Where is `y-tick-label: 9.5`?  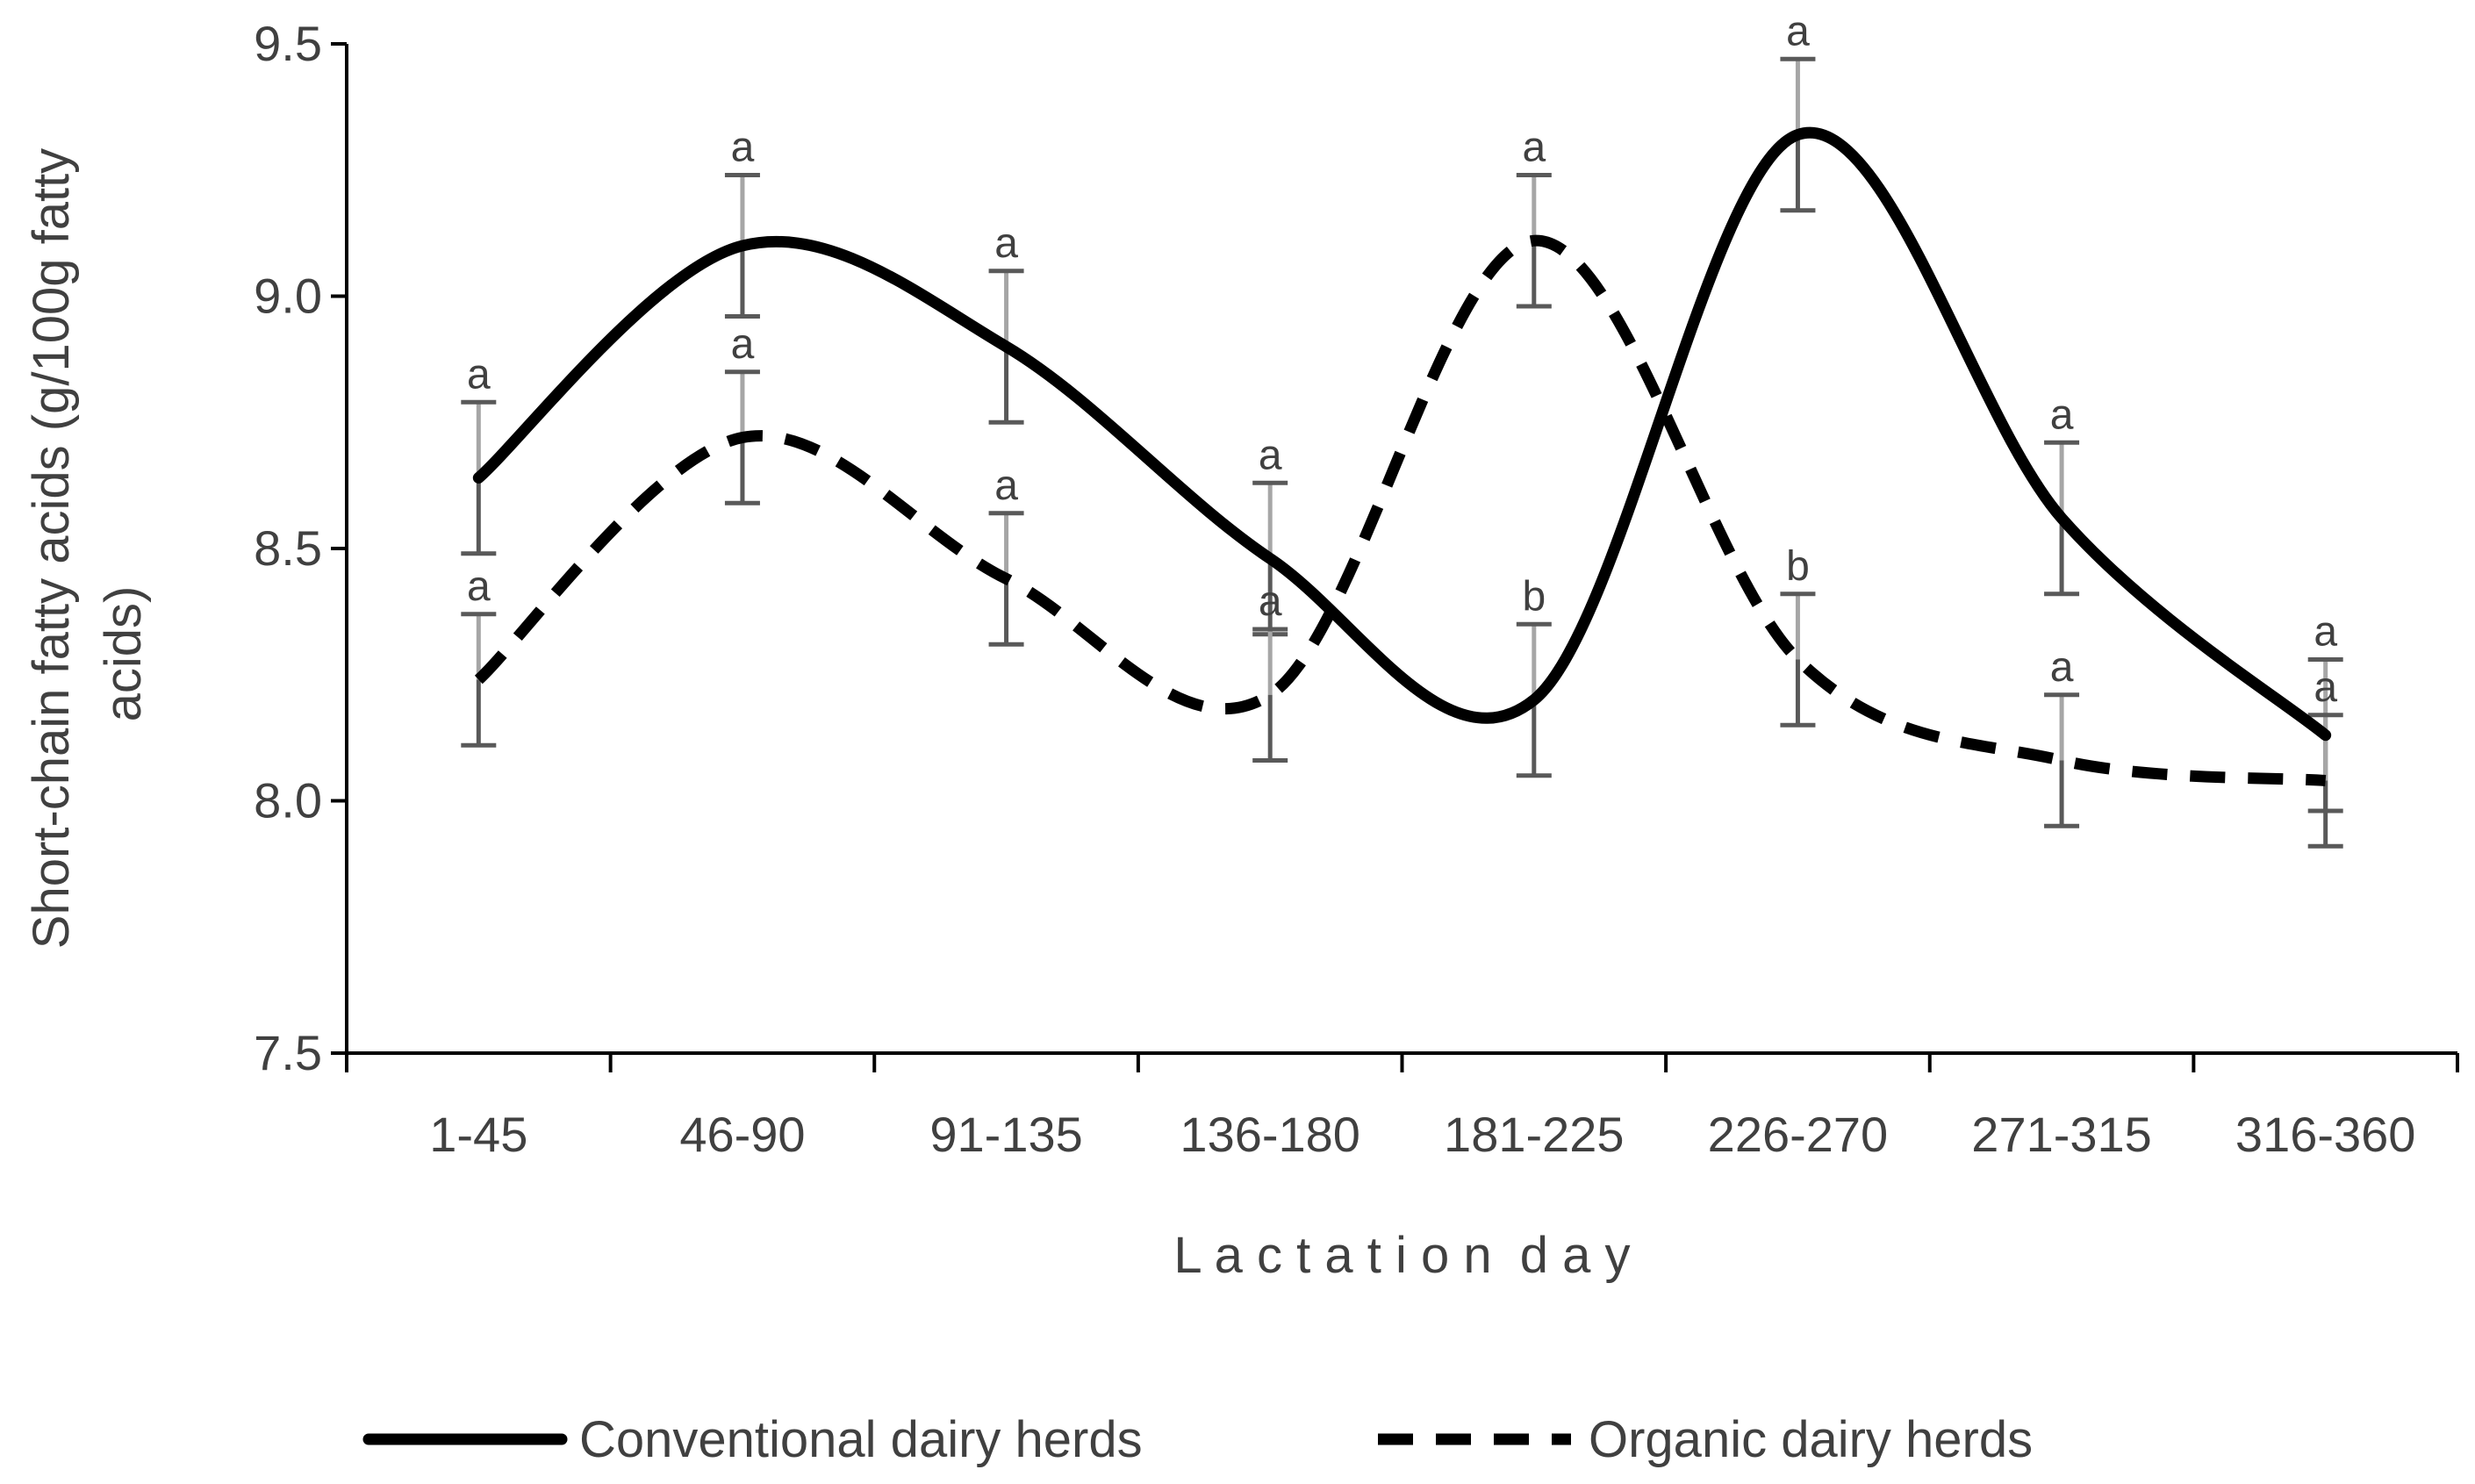 y-tick-label: 9.5 is located at coordinates (288, 43).